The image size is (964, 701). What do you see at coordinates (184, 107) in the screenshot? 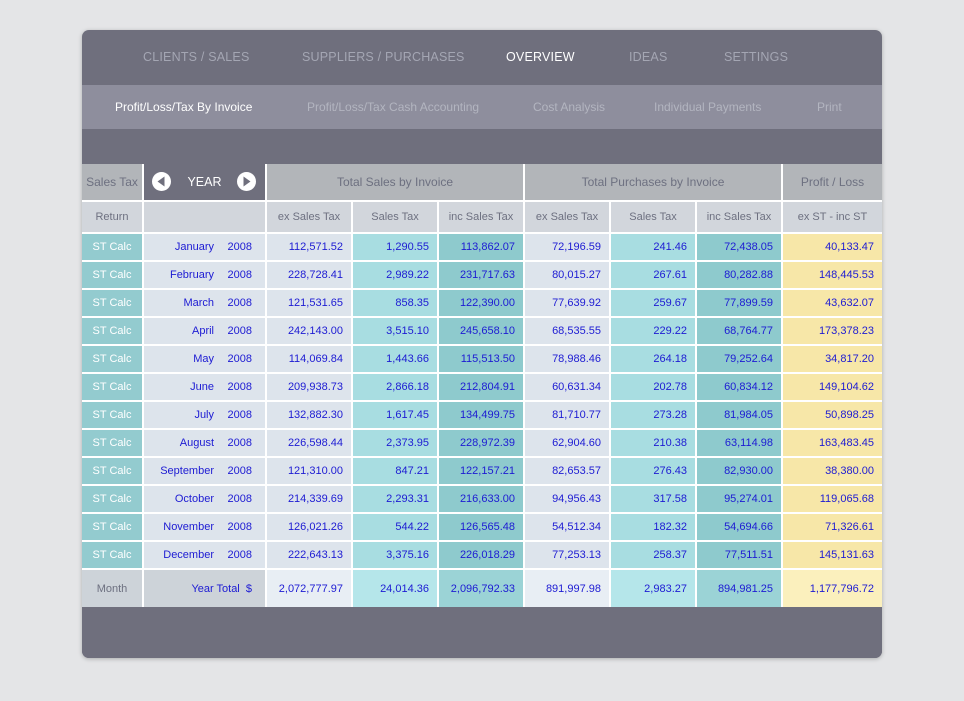
I see `subtab-profit-loss-by-invoice: Profit/Loss/Tax By Invoice` at bounding box center [184, 107].